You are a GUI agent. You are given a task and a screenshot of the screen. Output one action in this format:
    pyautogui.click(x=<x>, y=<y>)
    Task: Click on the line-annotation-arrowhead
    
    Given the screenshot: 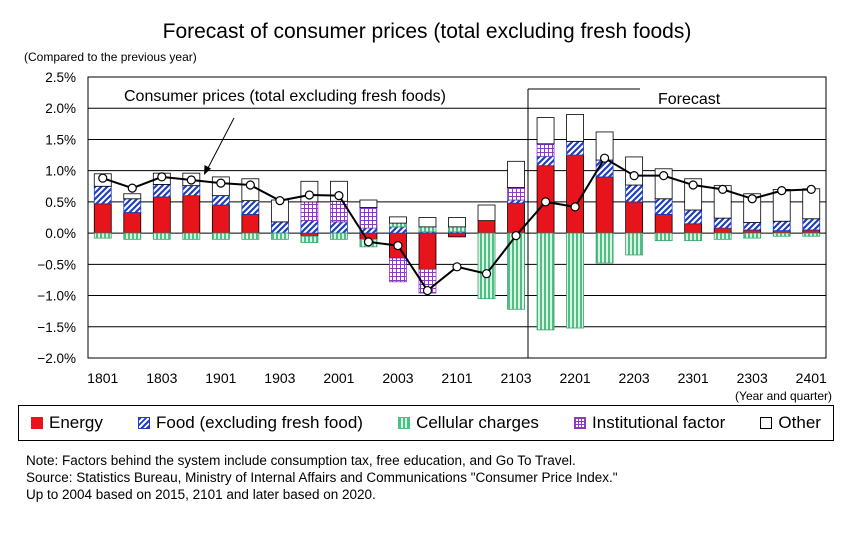 What is the action you would take?
    pyautogui.click(x=207, y=170)
    